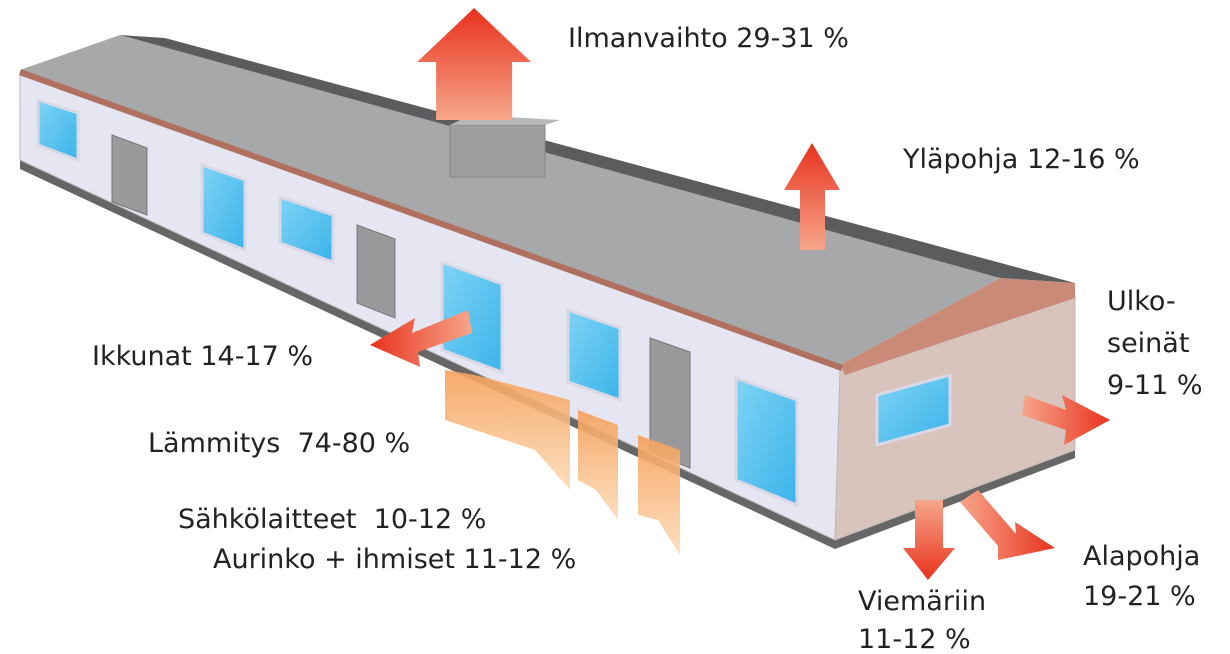  Describe the element at coordinates (1021, 159) in the screenshot. I see `label: Yläpohja 12-16 %` at that location.